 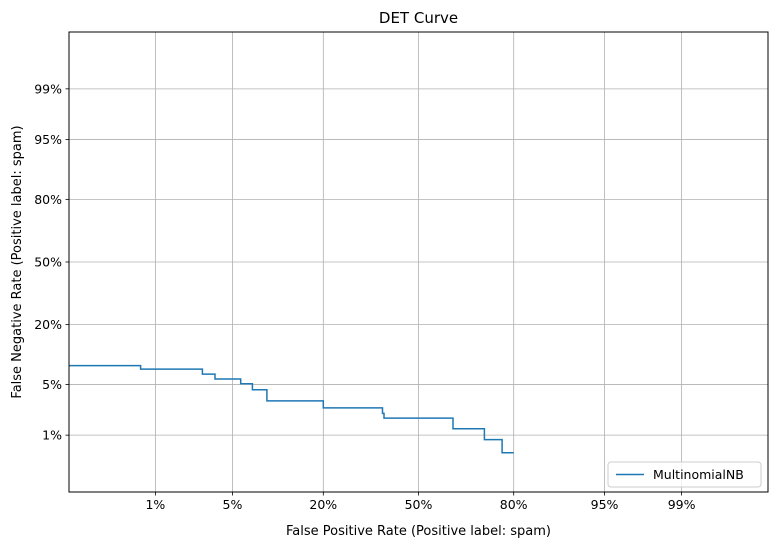 I want to click on y-tick-label-99pct: 99%, so click(x=48, y=88).